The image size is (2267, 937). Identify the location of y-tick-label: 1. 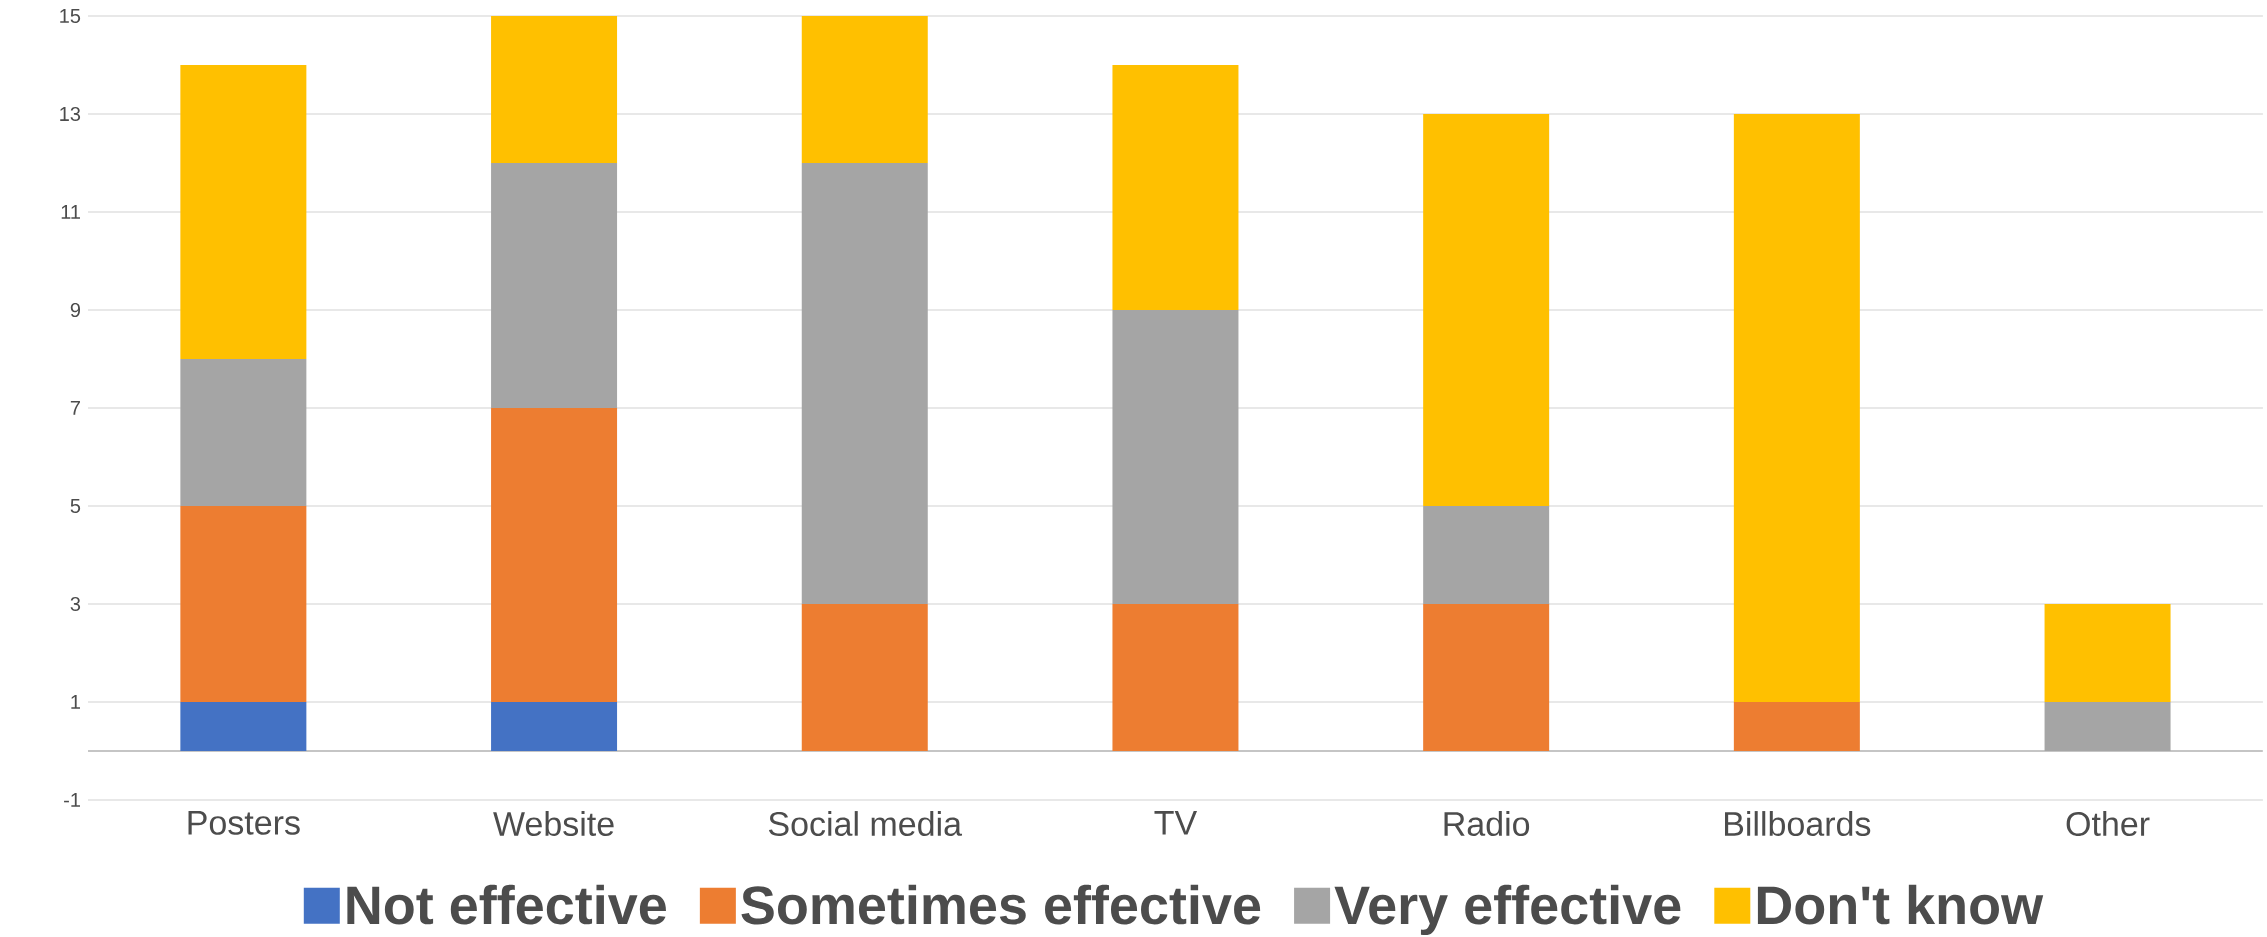
(75, 702).